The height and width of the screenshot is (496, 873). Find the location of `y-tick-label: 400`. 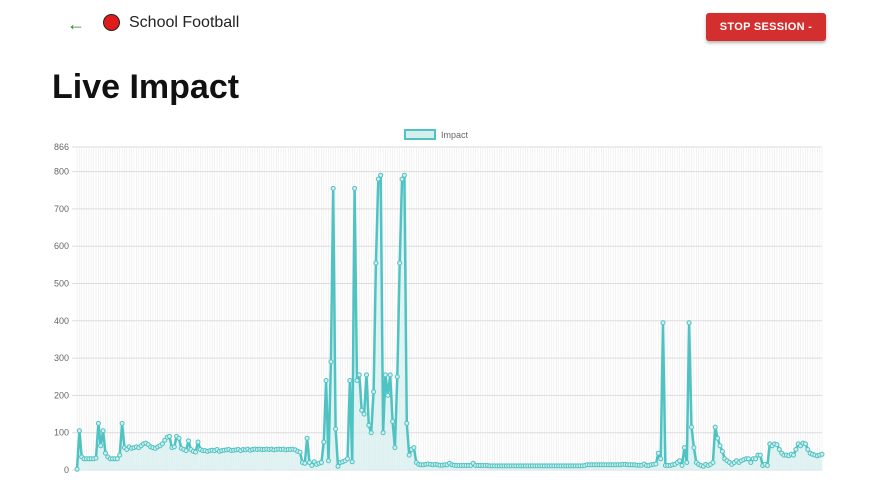

y-tick-label: 400 is located at coordinates (61, 321).